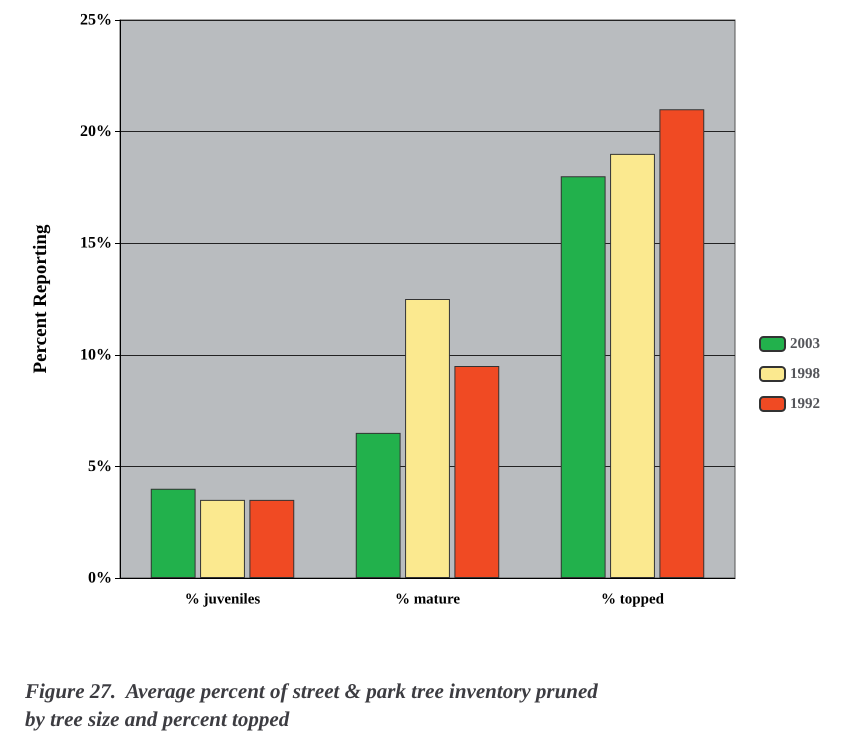  Describe the element at coordinates (96, 20) in the screenshot. I see `y-tick-label: 25%` at that location.